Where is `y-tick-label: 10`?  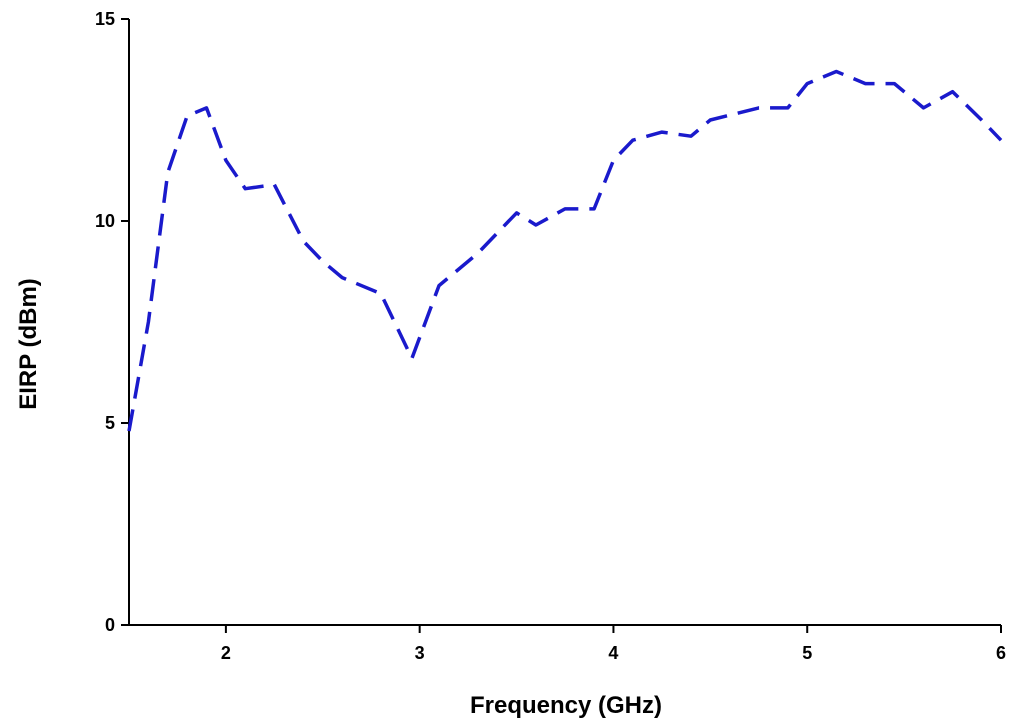
y-tick-label: 10 is located at coordinates (105, 221).